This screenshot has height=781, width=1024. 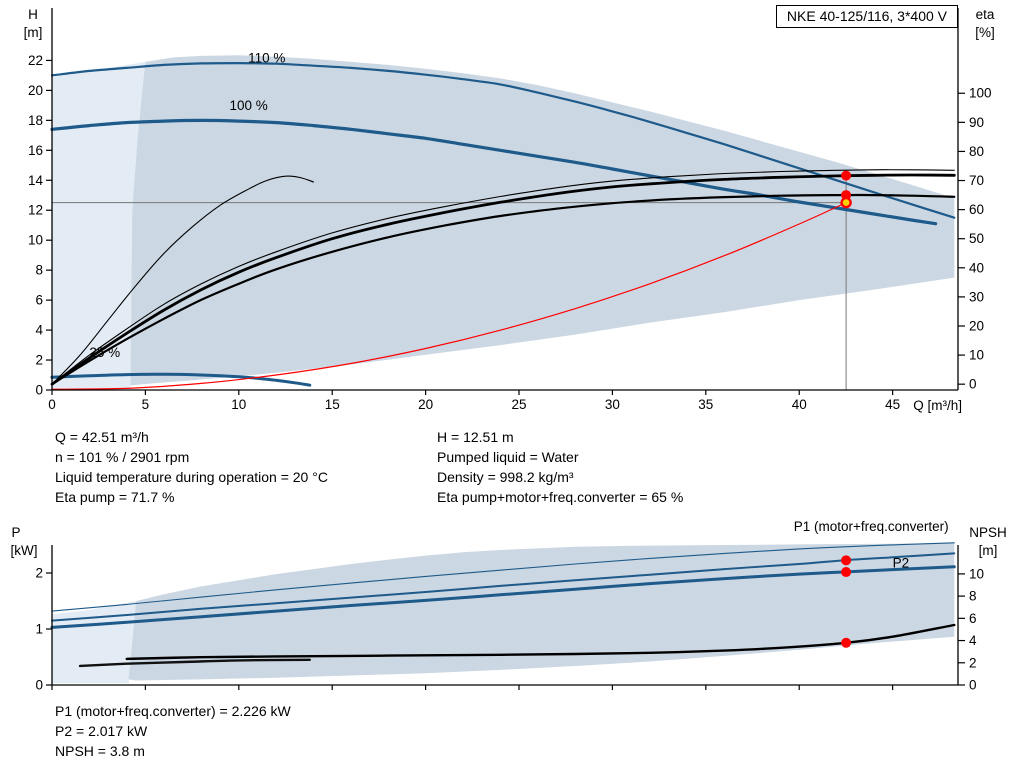 What do you see at coordinates (183, 280) in the screenshot?
I see `series-eta-reduced-speed` at bounding box center [183, 280].